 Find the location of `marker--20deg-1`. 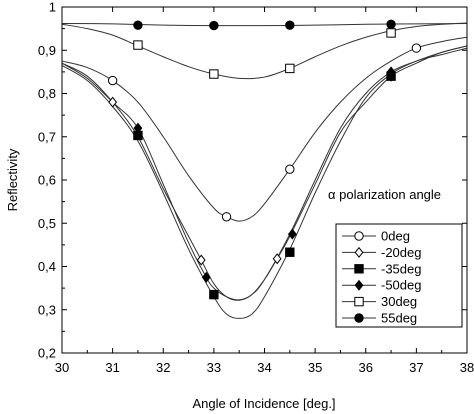

marker--20deg-1 is located at coordinates (201, 260).